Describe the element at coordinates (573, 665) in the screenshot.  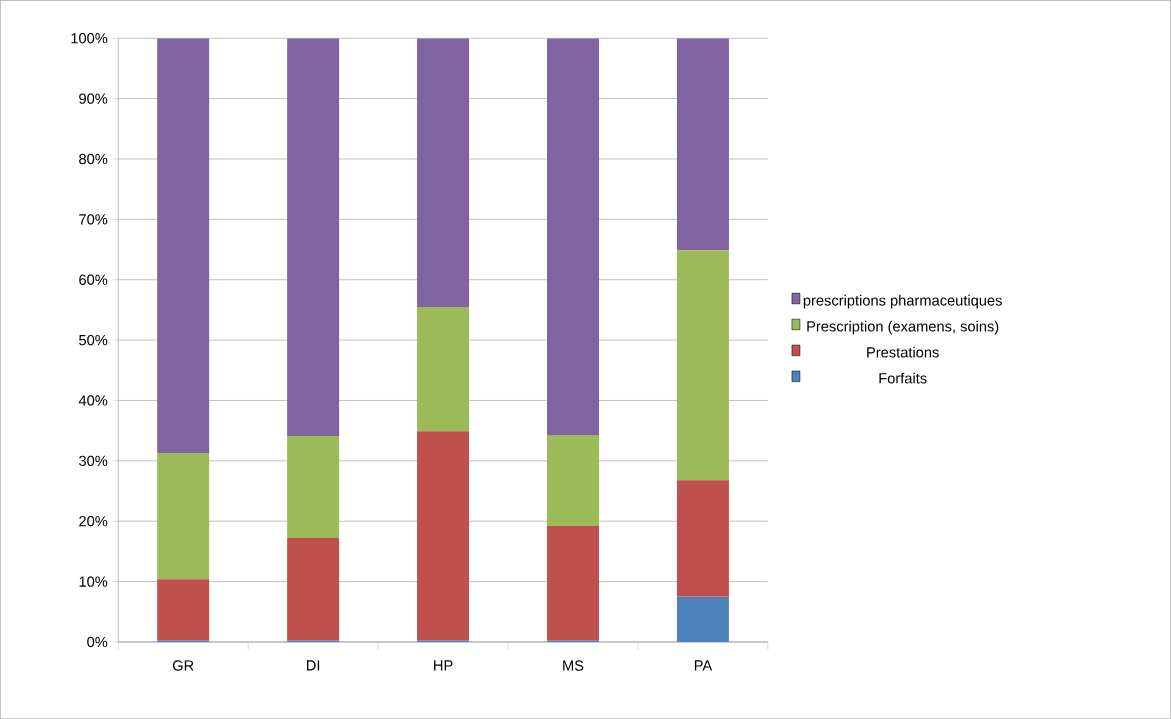
I see `x-tick-label: MS` at that location.